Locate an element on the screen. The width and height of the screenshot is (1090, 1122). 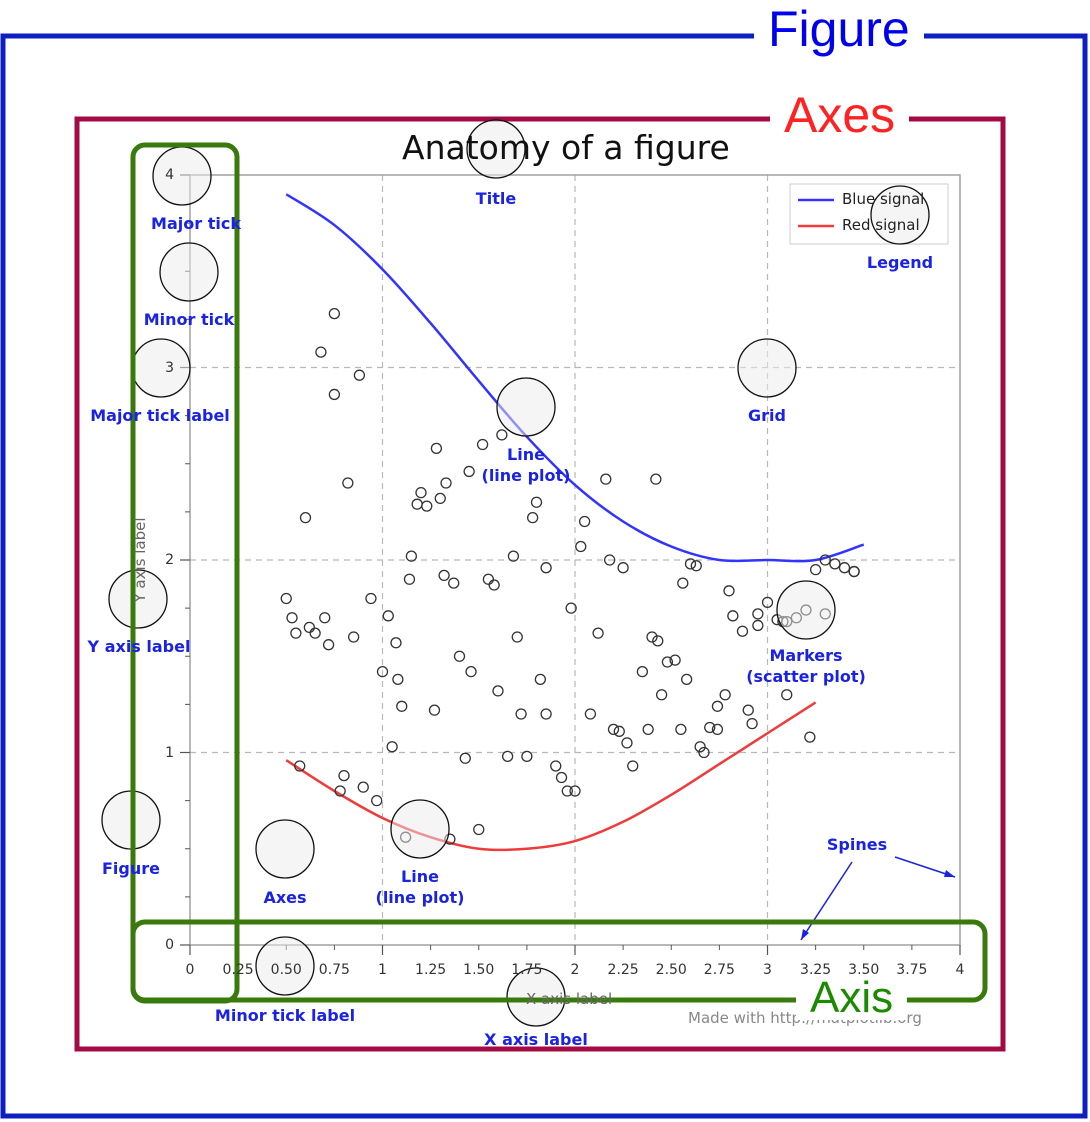
annotation-line-lower: Line (line plot) is located at coordinates (420, 887).